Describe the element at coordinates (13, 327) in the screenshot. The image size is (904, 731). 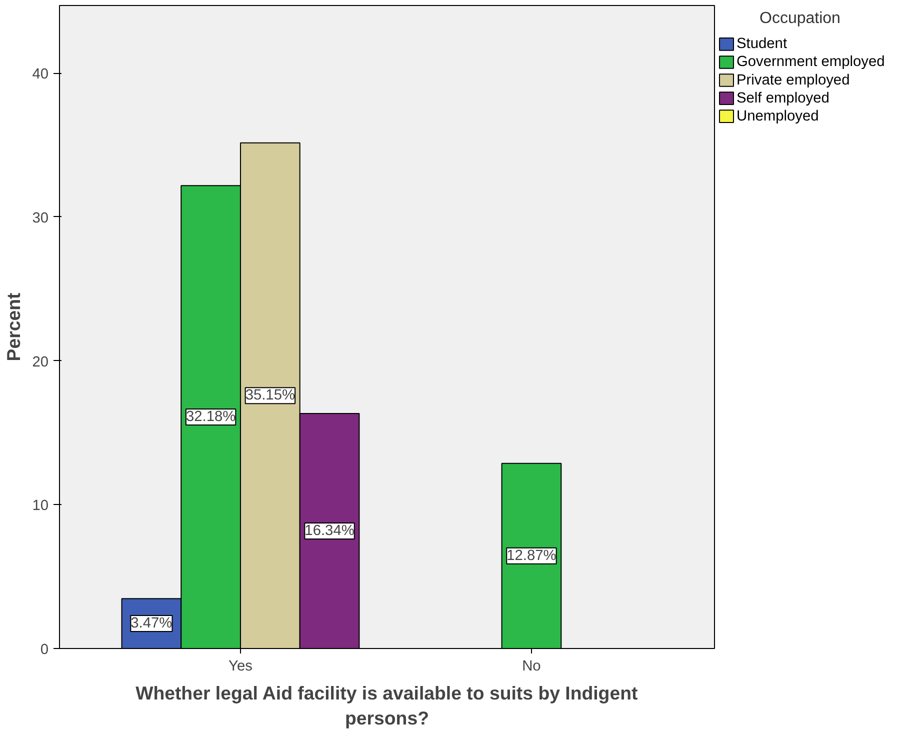
I see `y-axis-title: Percent` at that location.